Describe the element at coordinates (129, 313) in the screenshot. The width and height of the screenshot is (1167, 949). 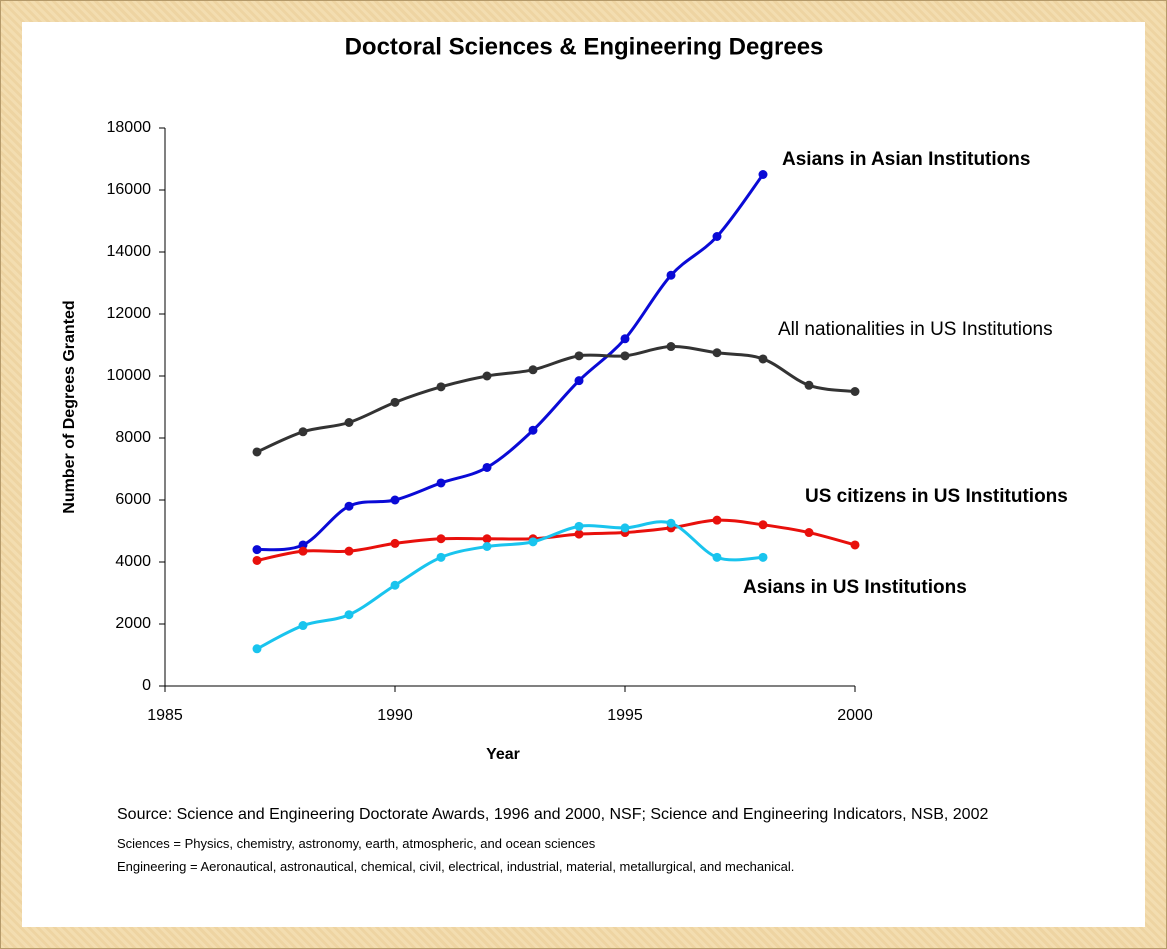
I see `y-tick-label: 12000` at that location.